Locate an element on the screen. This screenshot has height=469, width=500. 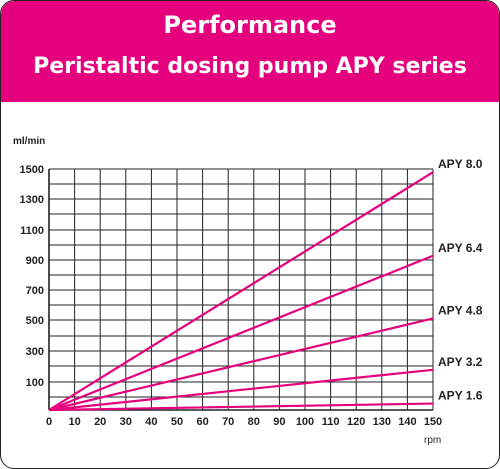
x-tick-label: 10 is located at coordinates (74, 422).